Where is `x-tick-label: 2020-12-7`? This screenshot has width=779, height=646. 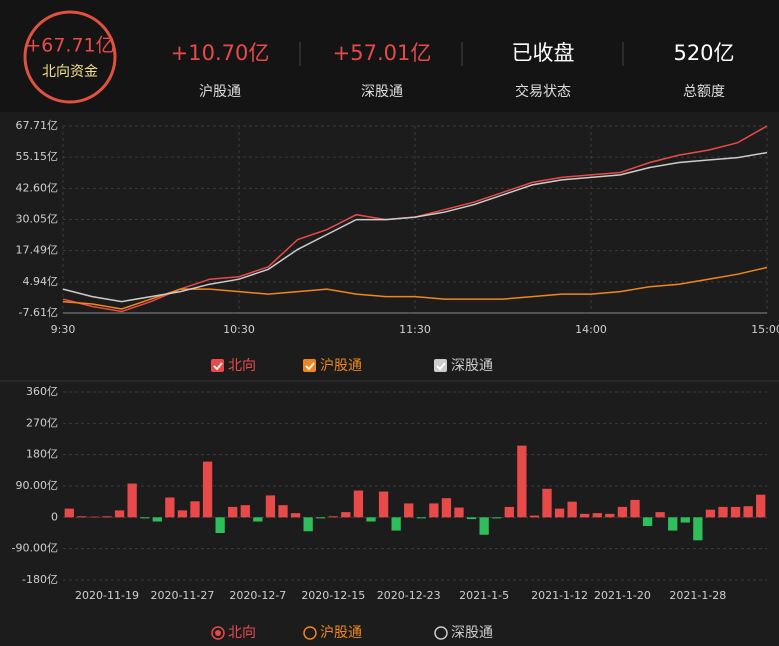
x-tick-label: 2020-12-7 is located at coordinates (257, 595).